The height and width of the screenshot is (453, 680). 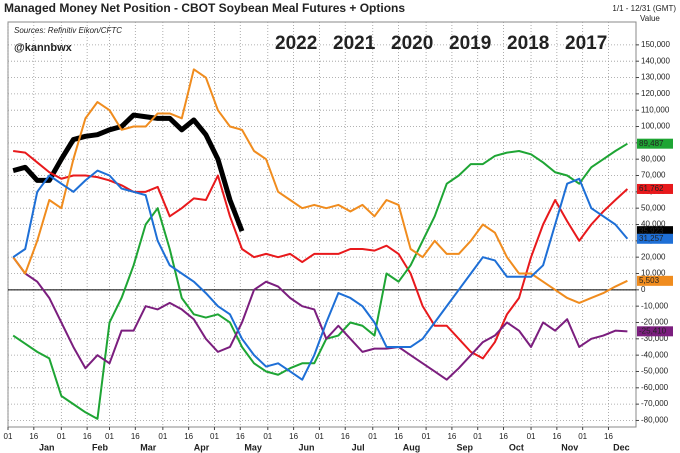 I want to click on end-label: 89,487, so click(x=651, y=143).